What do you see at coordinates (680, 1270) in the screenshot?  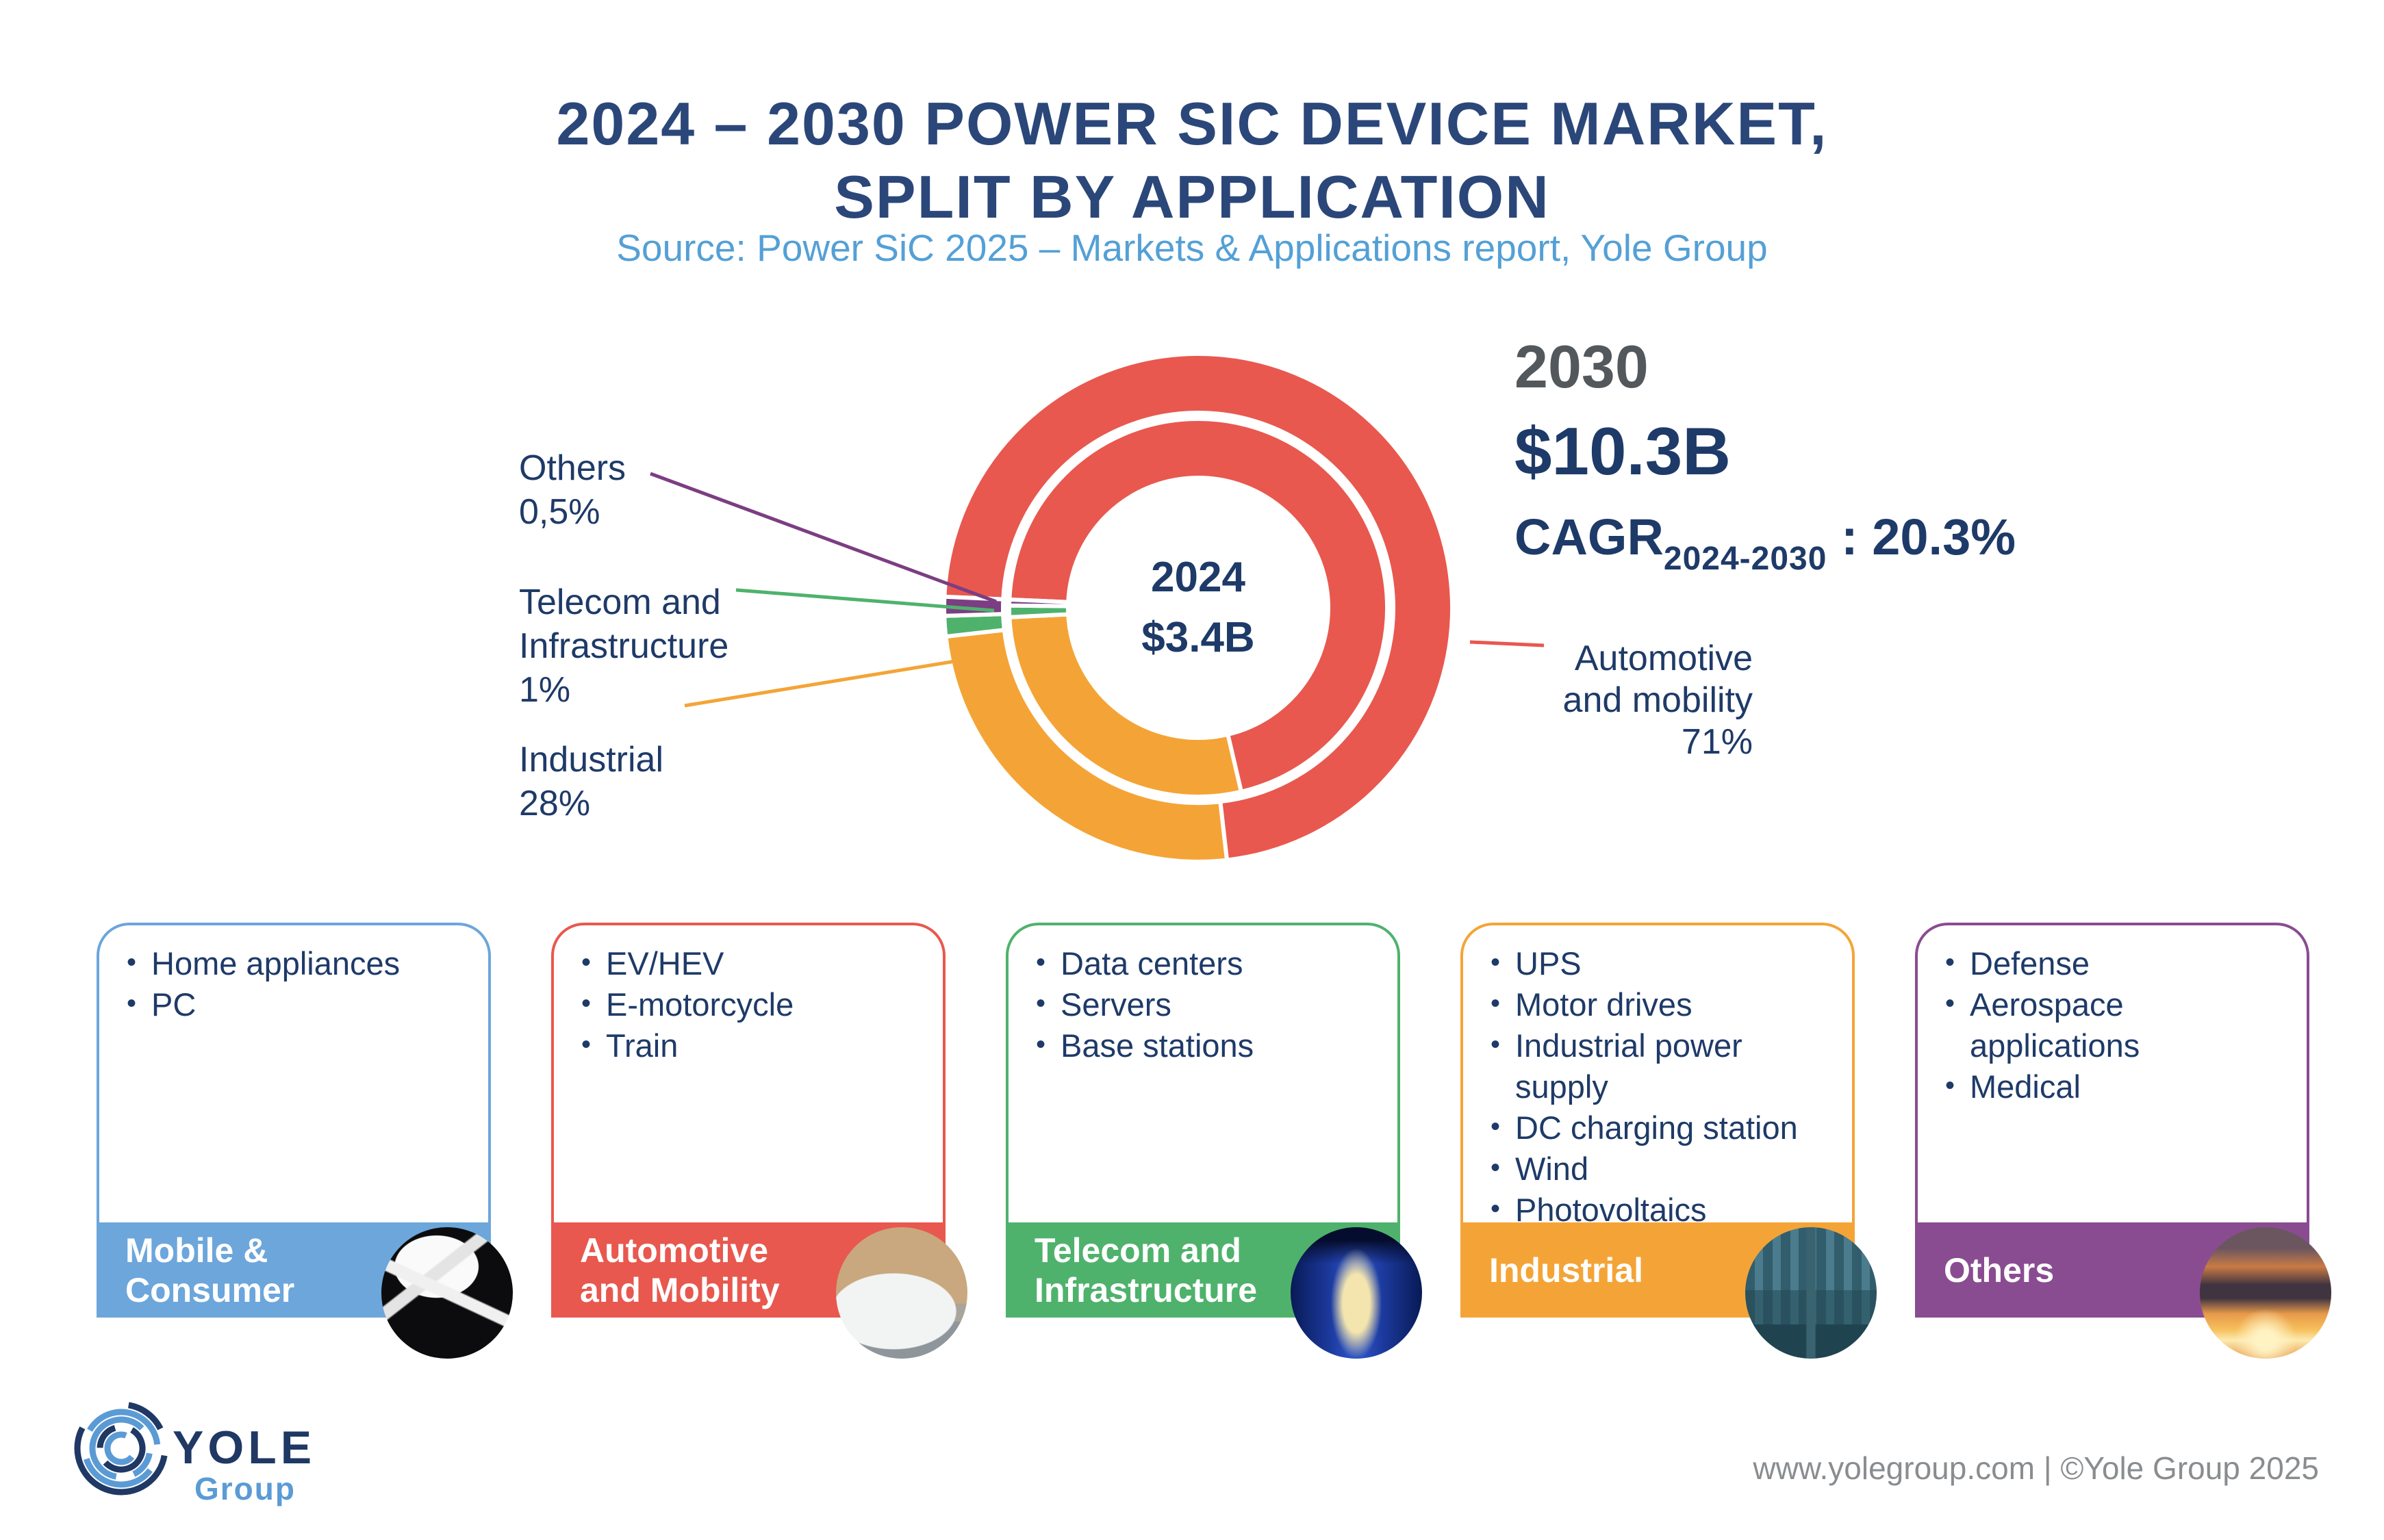 I see `card-automotive-mobility-title: Automotive and Mobility` at bounding box center [680, 1270].